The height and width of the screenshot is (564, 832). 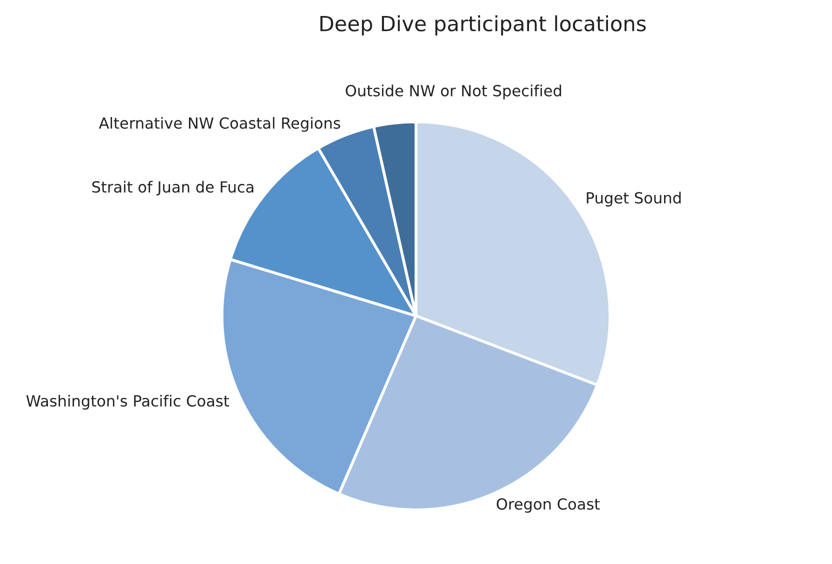 I want to click on slice-label: Outside NW or Not Specified, so click(x=454, y=92).